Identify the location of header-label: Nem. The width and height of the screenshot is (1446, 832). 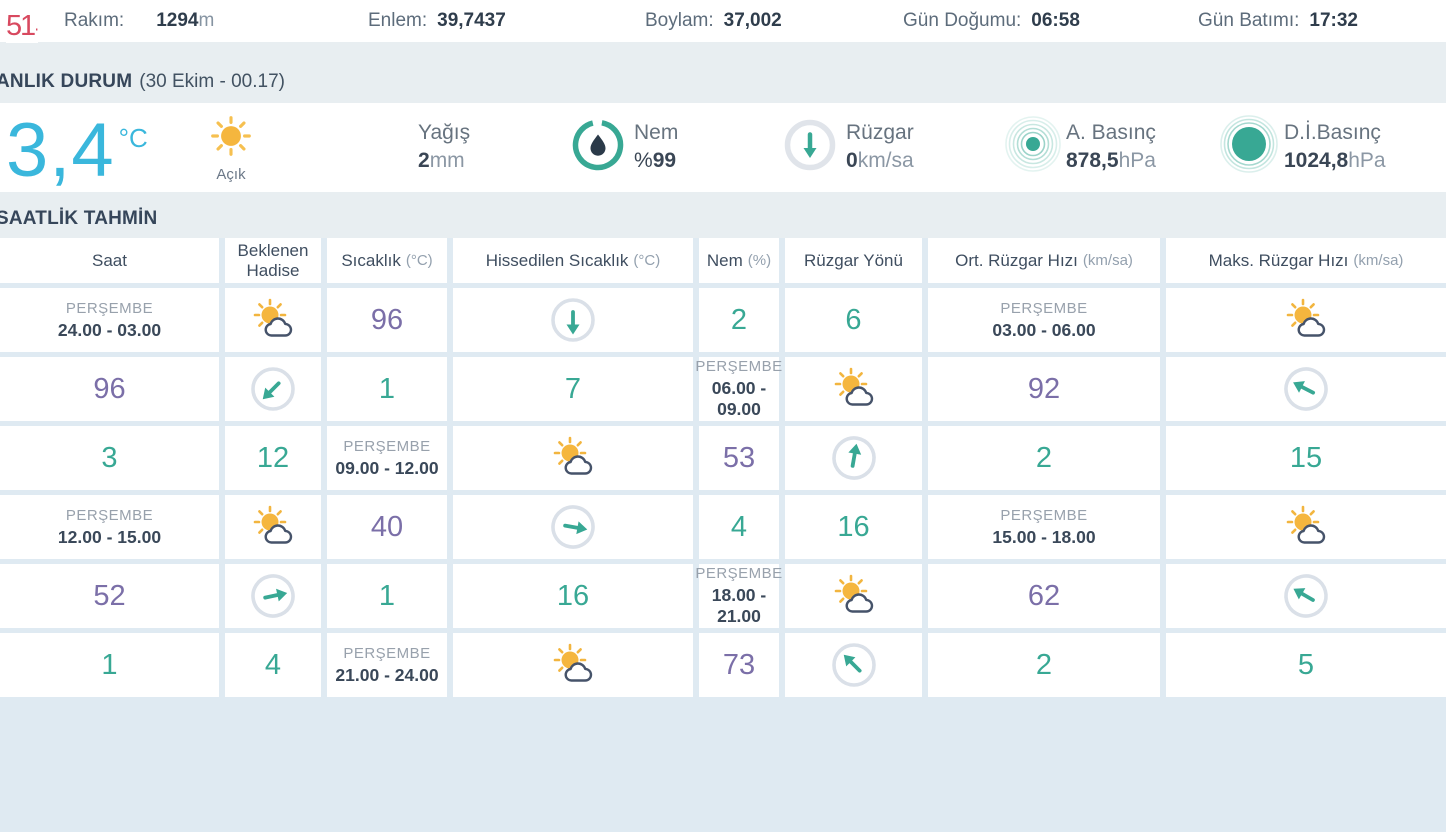
(724, 260).